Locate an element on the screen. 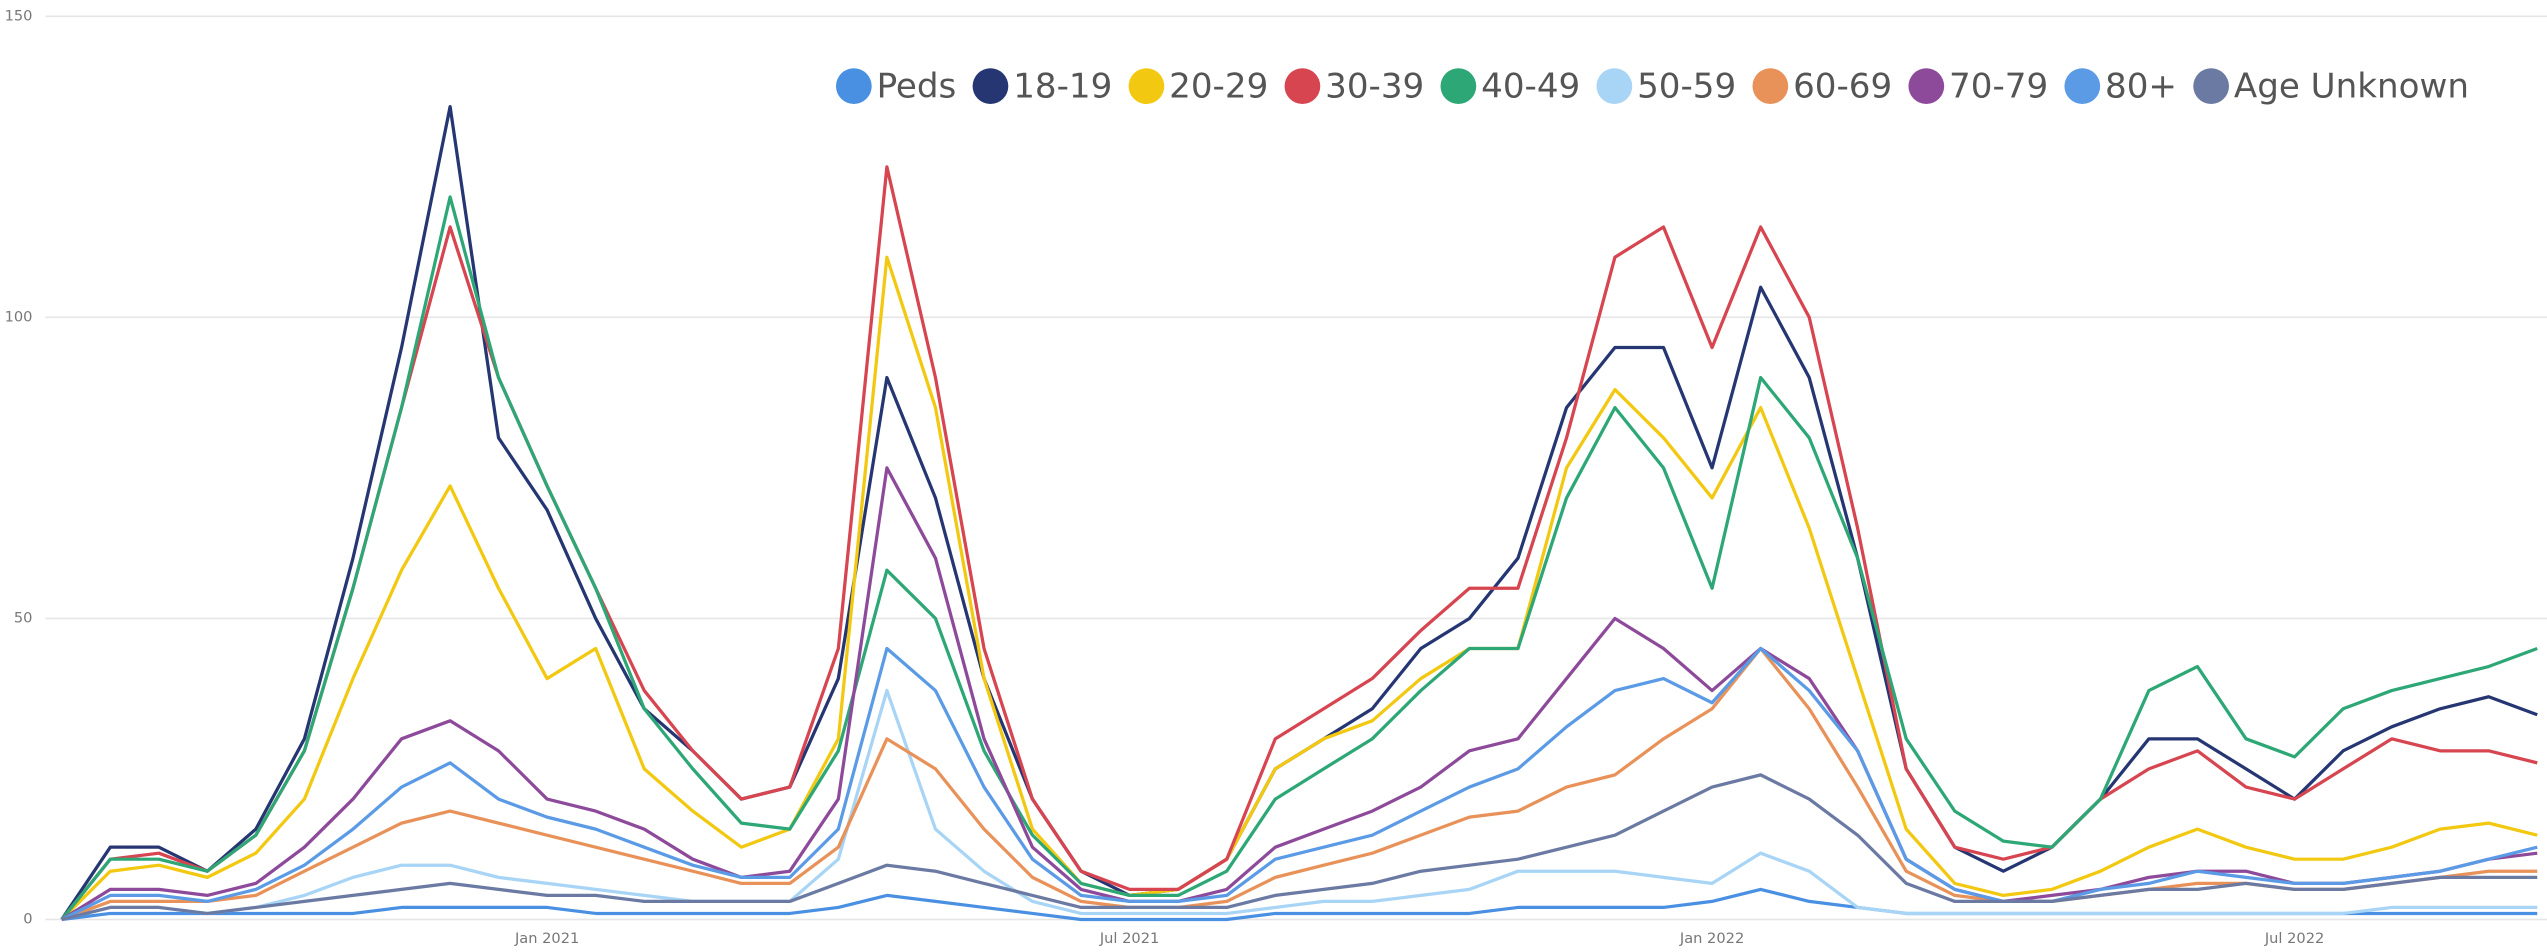 The height and width of the screenshot is (952, 2547). legend-label: 20-29 is located at coordinates (1218, 86).